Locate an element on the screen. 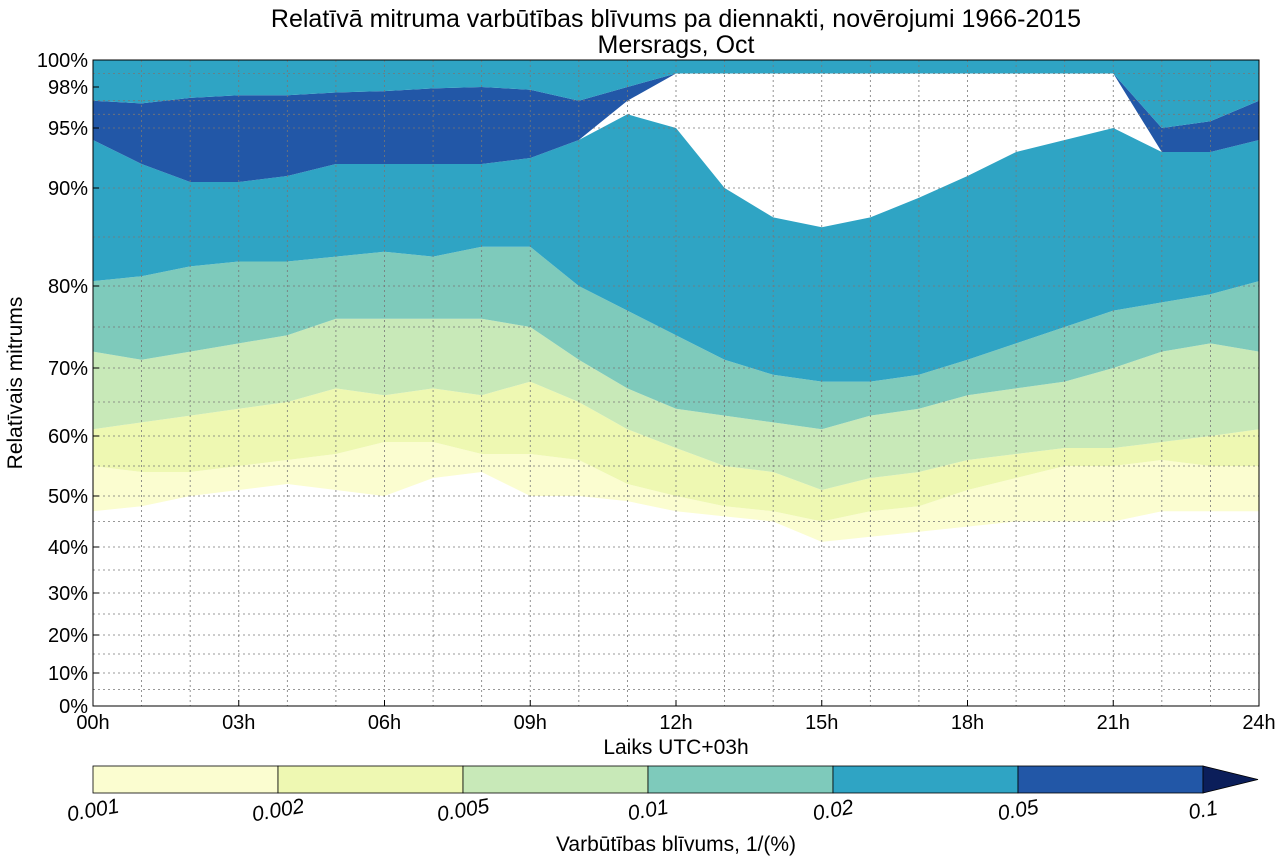  colorbar-tick-label: 0.1 is located at coordinates (1203, 811).